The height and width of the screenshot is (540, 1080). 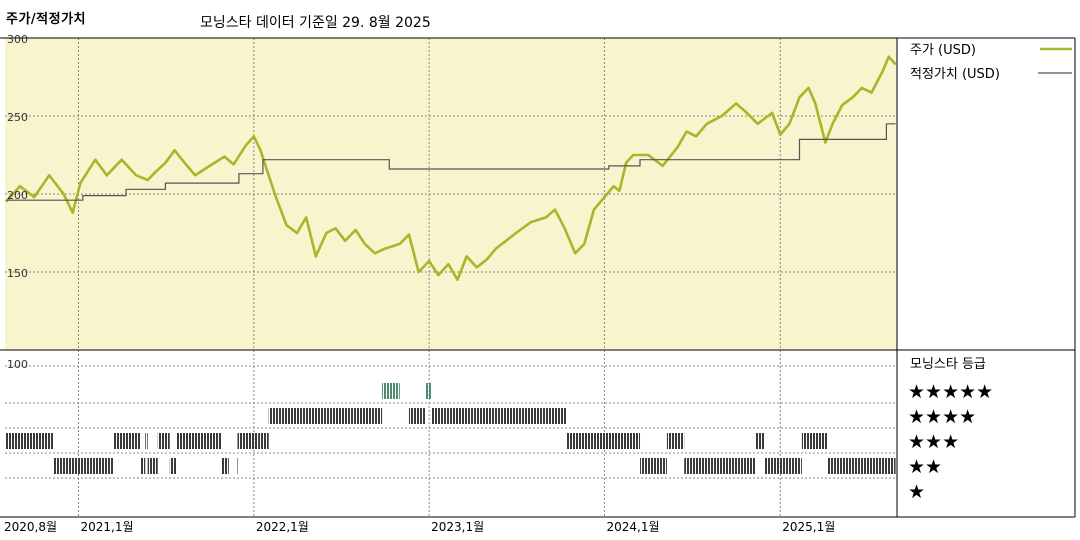 What do you see at coordinates (17, 117) in the screenshot?
I see `y-tick-label: 250` at bounding box center [17, 117].